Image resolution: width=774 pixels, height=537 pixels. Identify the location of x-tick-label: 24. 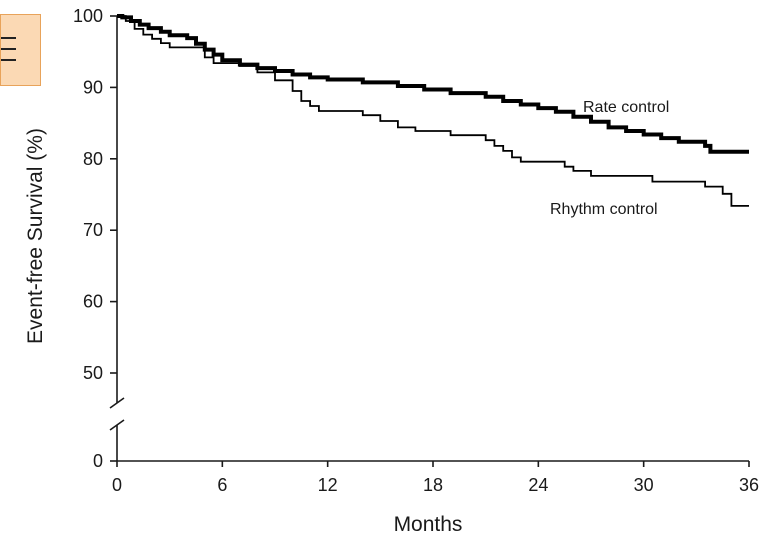
(538, 485).